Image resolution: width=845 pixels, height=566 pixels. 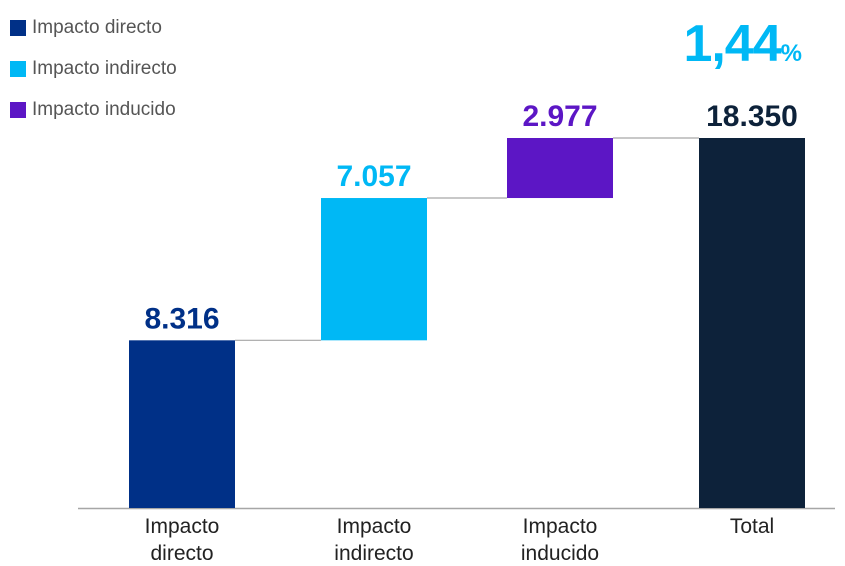 What do you see at coordinates (560, 540) in the screenshot?
I see `category-label: Impacto inducido` at bounding box center [560, 540].